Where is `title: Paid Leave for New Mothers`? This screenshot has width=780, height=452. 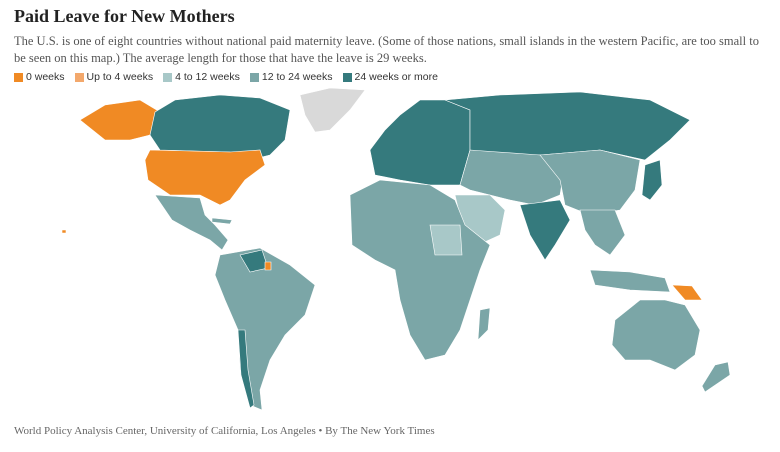
title: Paid Leave for New Mothers is located at coordinates (124, 16).